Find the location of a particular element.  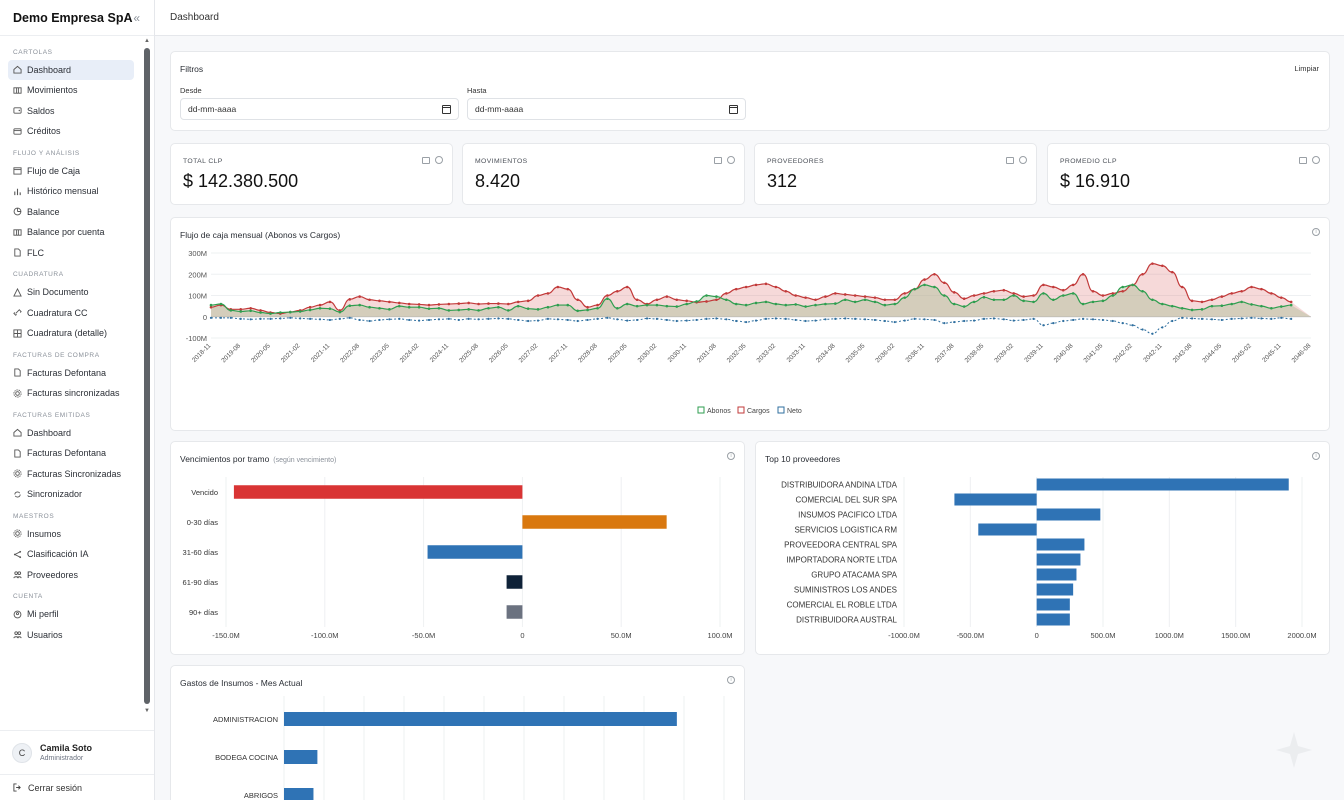

sidebar-item-movimientos: Movimientos is located at coordinates (71, 91).